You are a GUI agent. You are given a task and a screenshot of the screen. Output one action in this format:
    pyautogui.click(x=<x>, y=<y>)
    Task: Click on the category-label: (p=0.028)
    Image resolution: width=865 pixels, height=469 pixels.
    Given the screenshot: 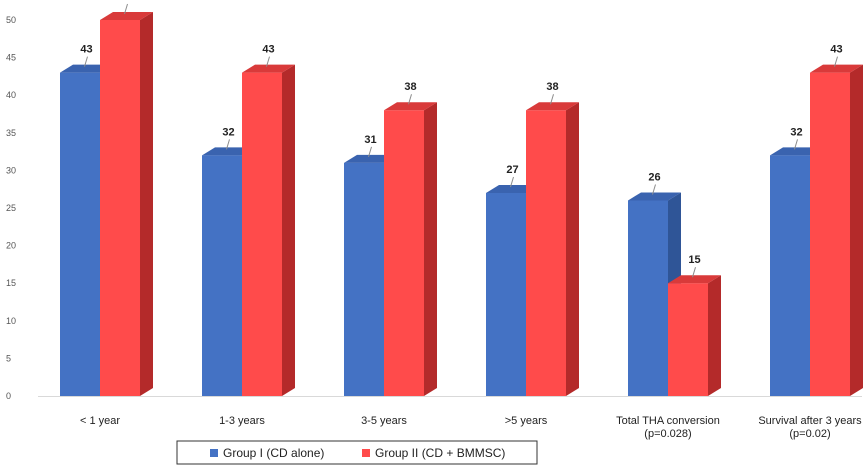 What is the action you would take?
    pyautogui.click(x=667, y=434)
    